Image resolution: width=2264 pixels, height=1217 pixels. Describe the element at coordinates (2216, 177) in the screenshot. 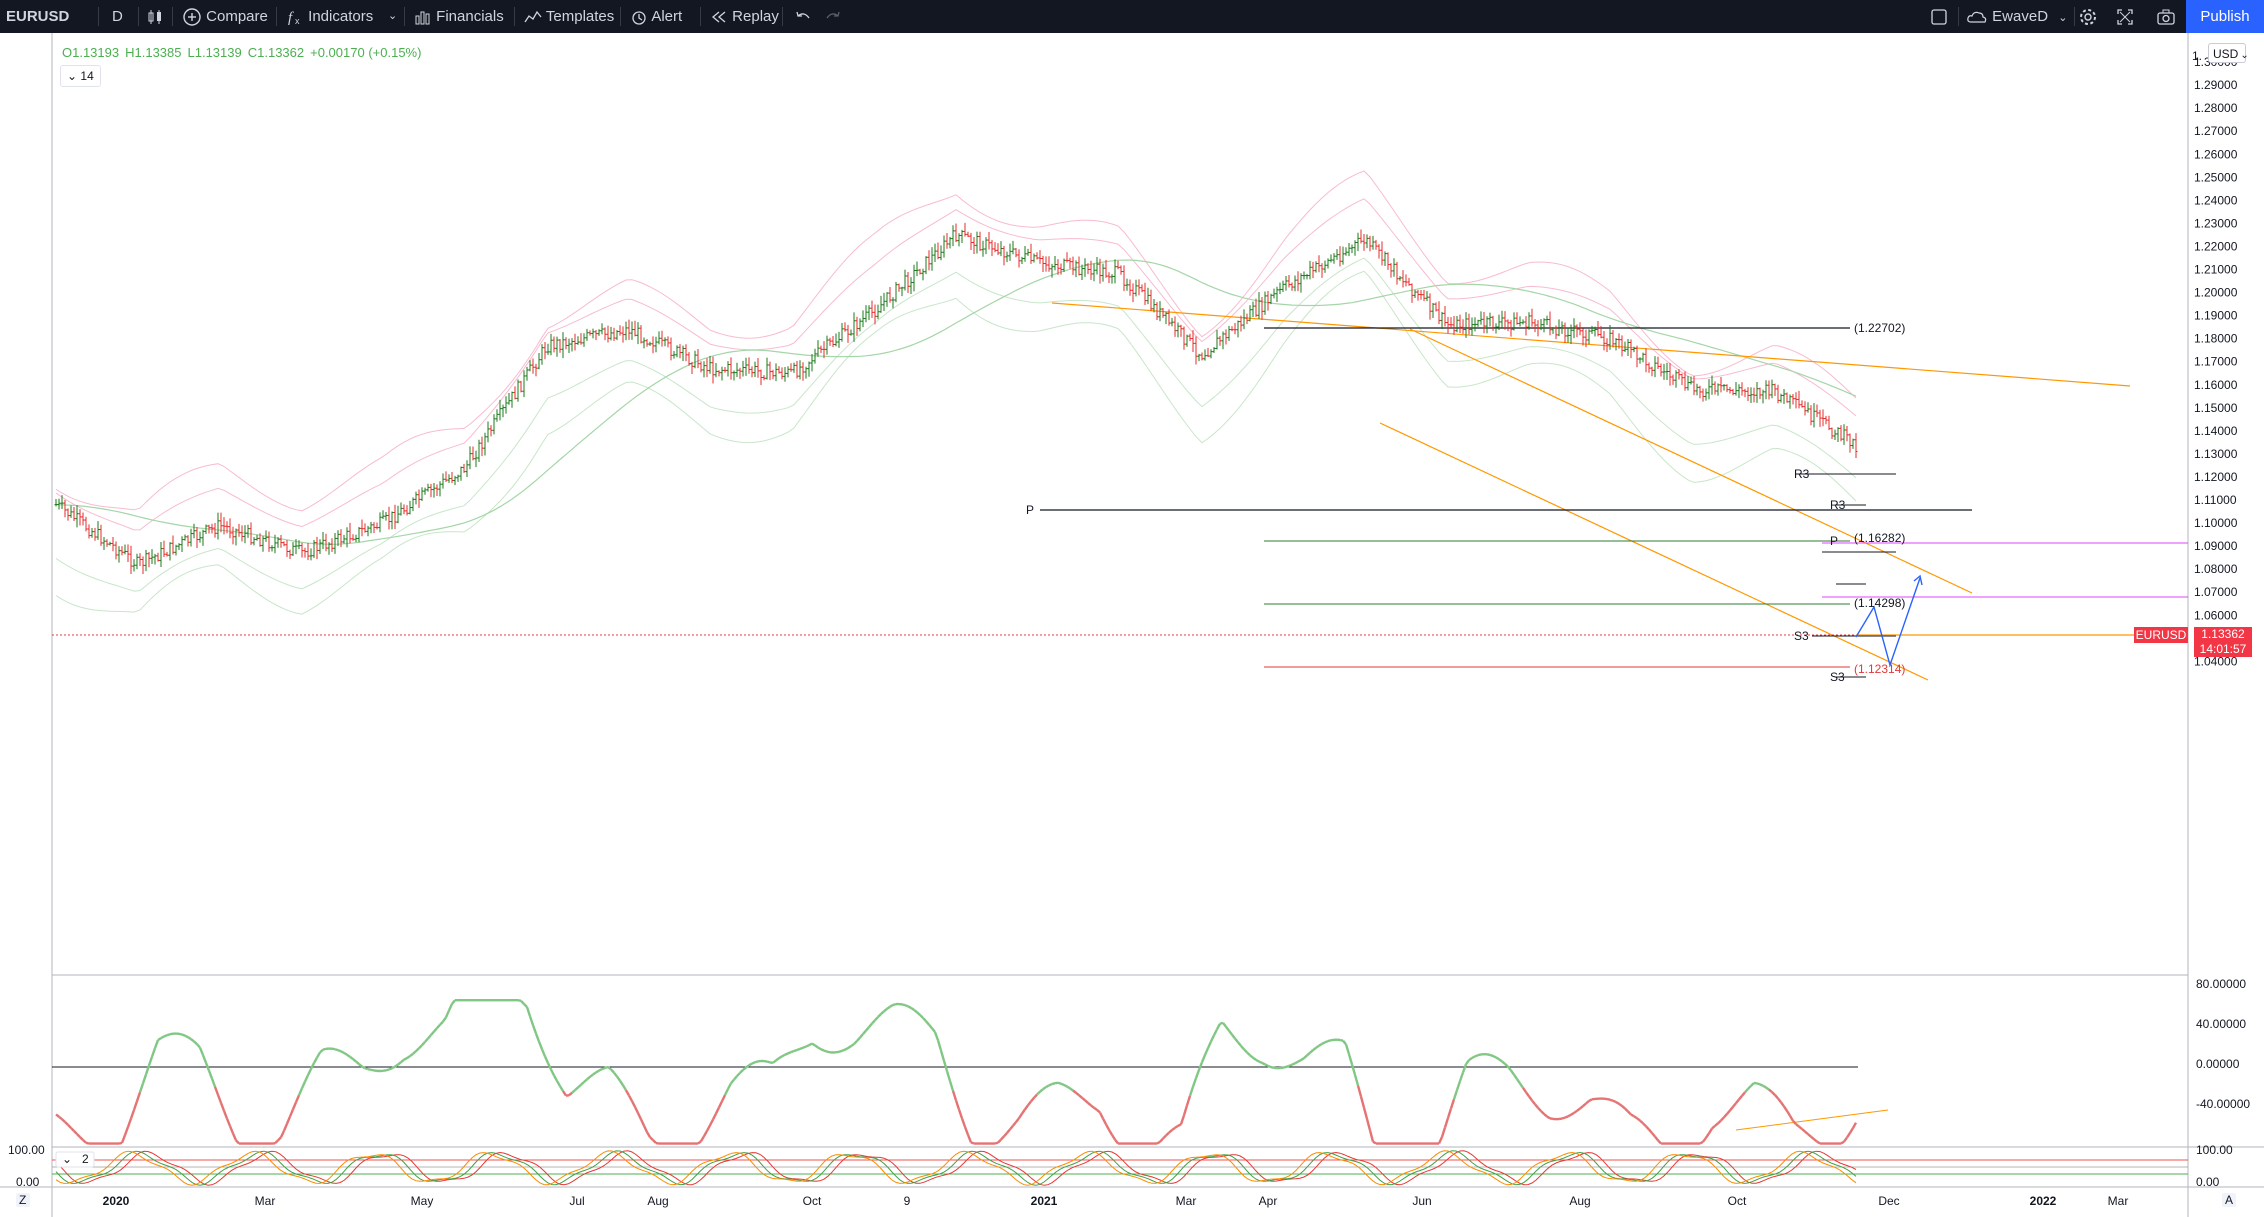

I see `price-axis-tick: 1.25000` at that location.